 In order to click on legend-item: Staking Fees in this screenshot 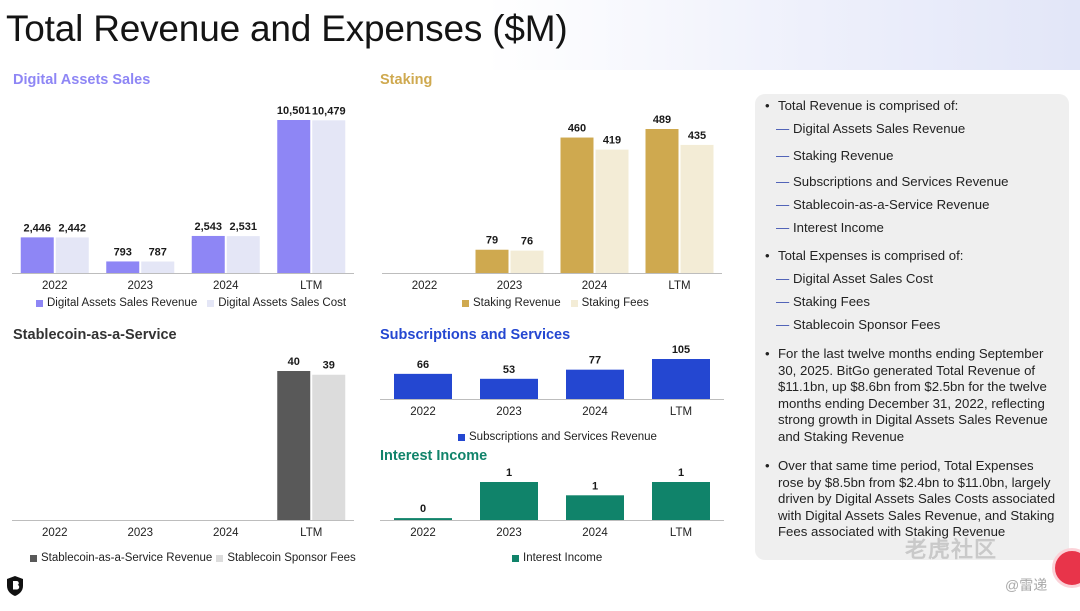, I will do `click(609, 303)`.